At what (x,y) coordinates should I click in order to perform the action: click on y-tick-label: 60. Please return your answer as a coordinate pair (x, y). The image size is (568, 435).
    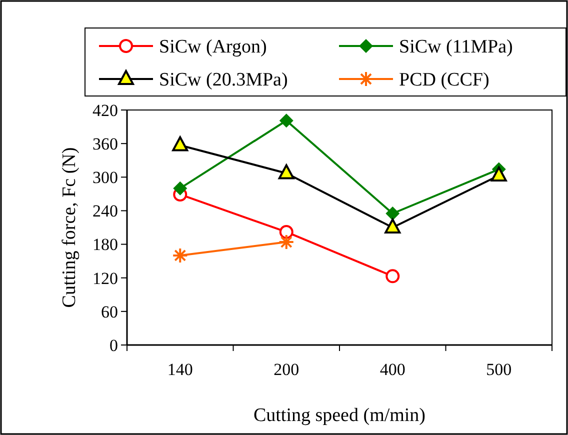
    Looking at the image, I should click on (109, 312).